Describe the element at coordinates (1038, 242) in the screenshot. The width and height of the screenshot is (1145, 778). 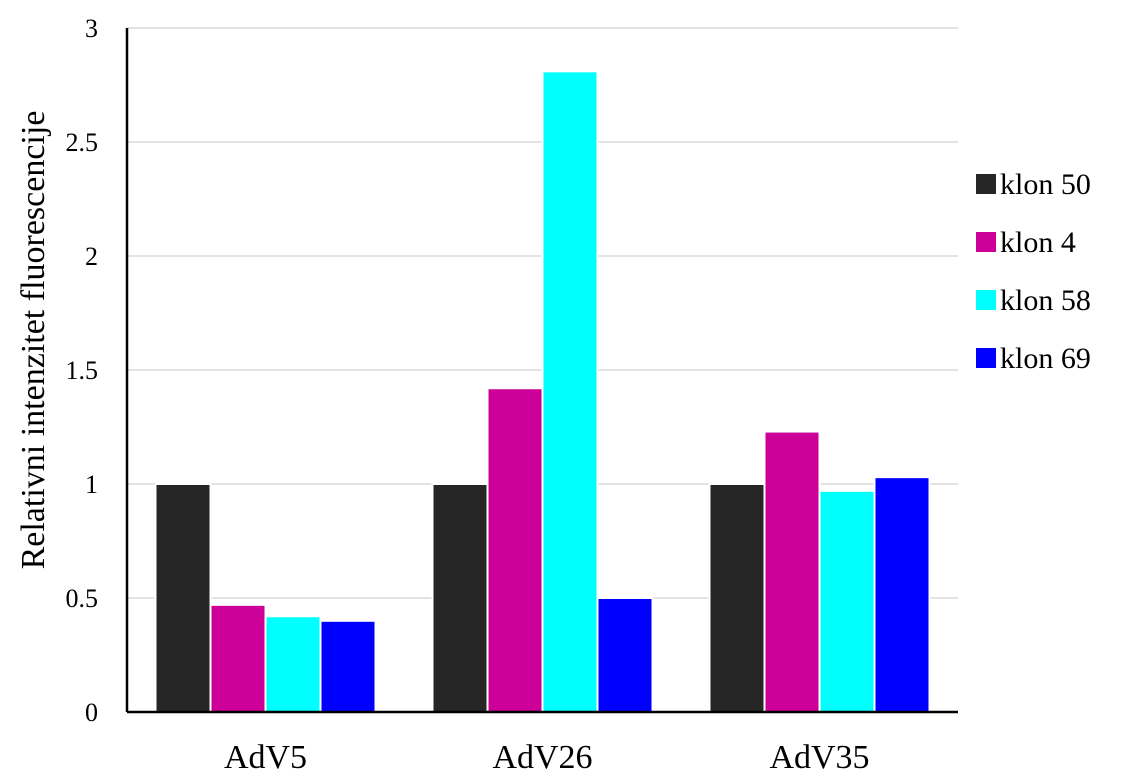
I see `legend-label: klon 4` at that location.